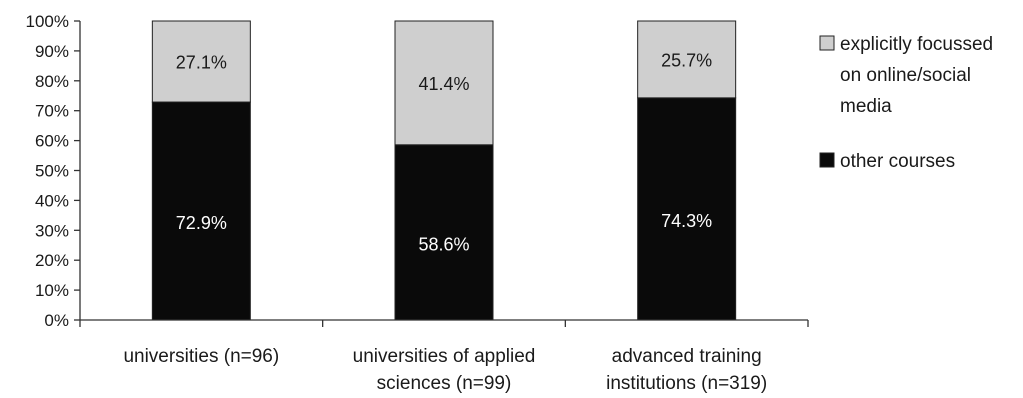 This screenshot has height=398, width=1023. Describe the element at coordinates (443, 244) in the screenshot. I see `data-label: 58.6%` at that location.